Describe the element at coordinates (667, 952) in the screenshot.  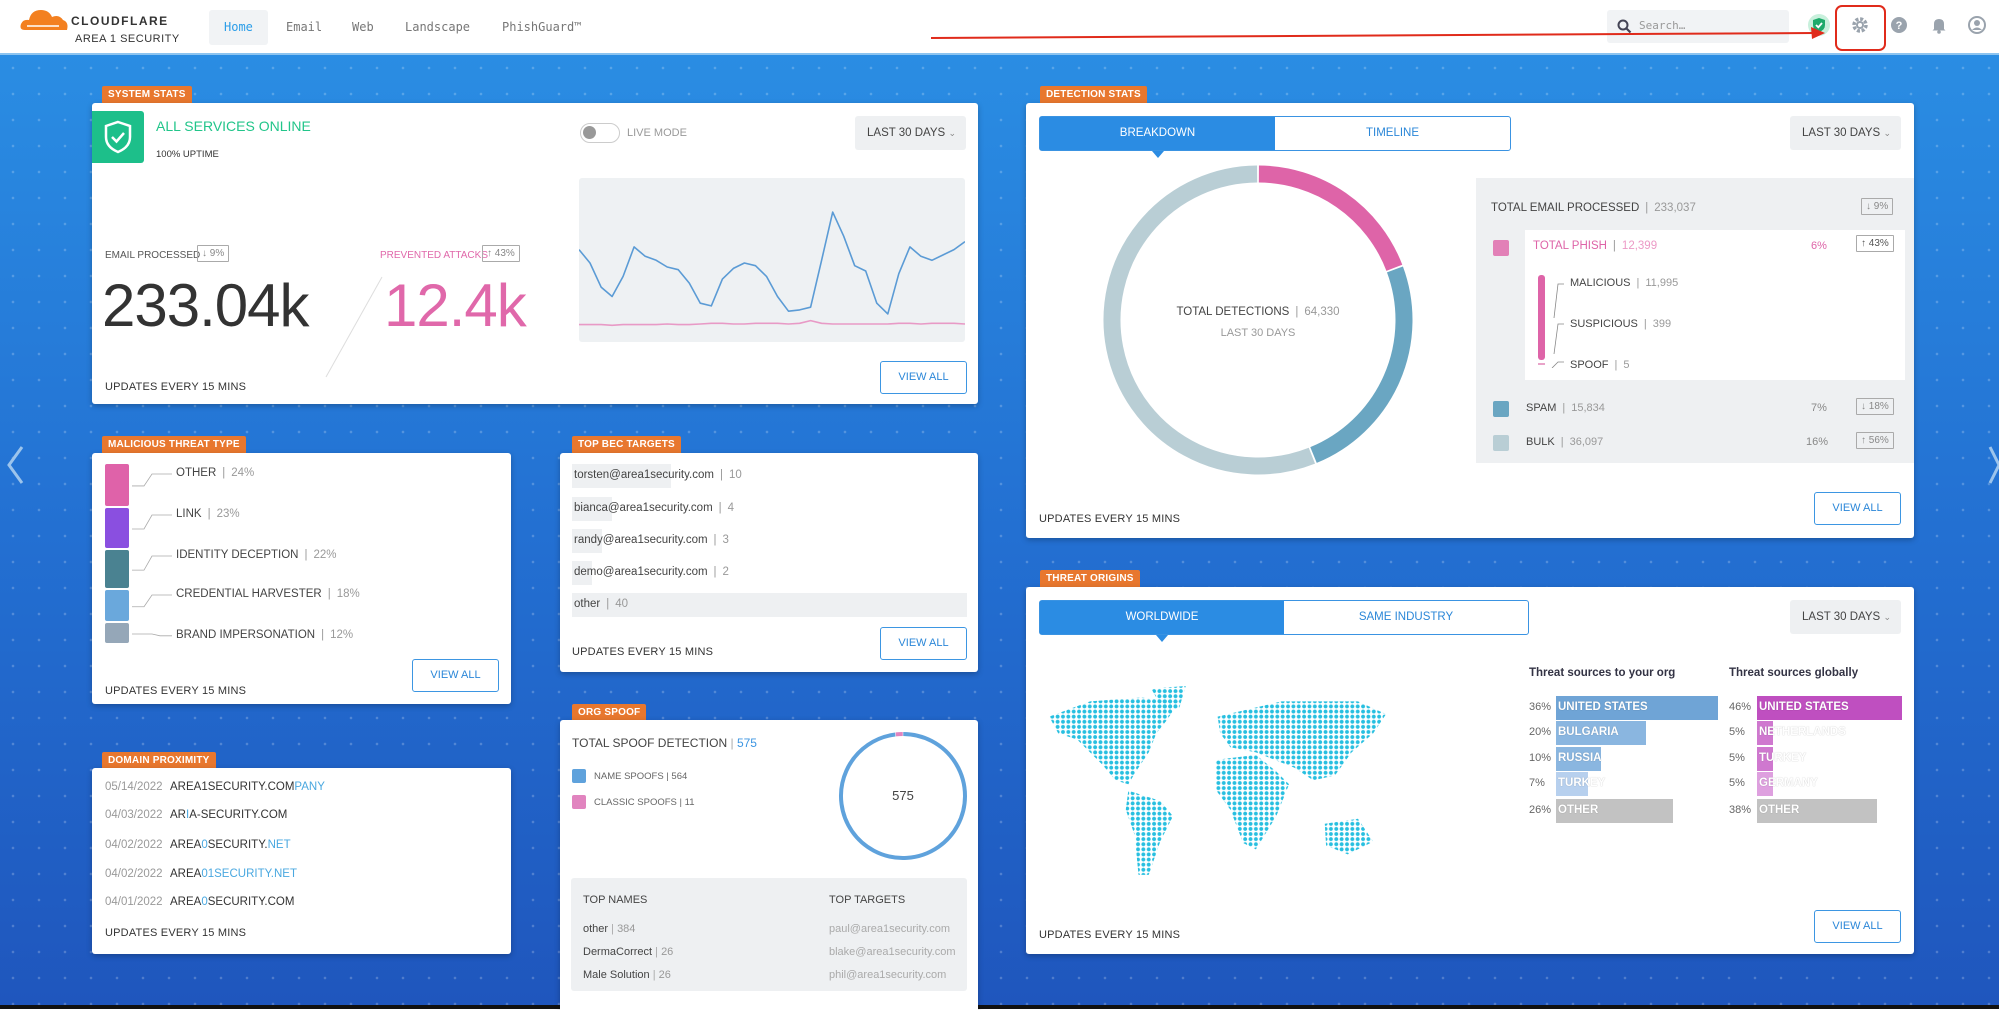
I see `top-name-count: 26` at that location.